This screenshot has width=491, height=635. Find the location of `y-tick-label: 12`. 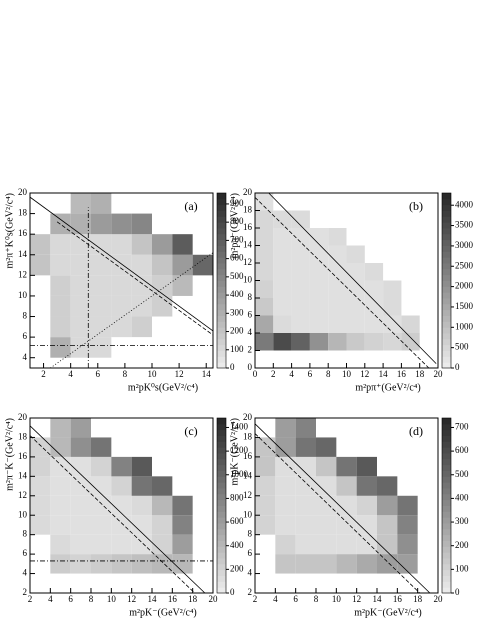

y-tick-label: 12 is located at coordinates (22, 495).